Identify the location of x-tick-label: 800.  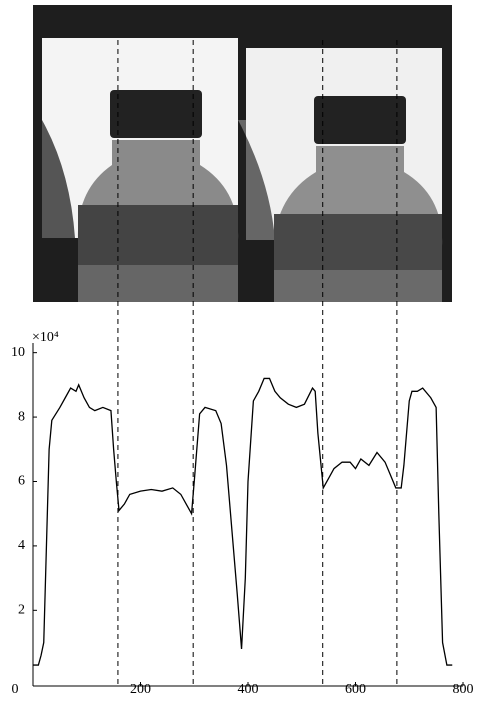
(463, 689).